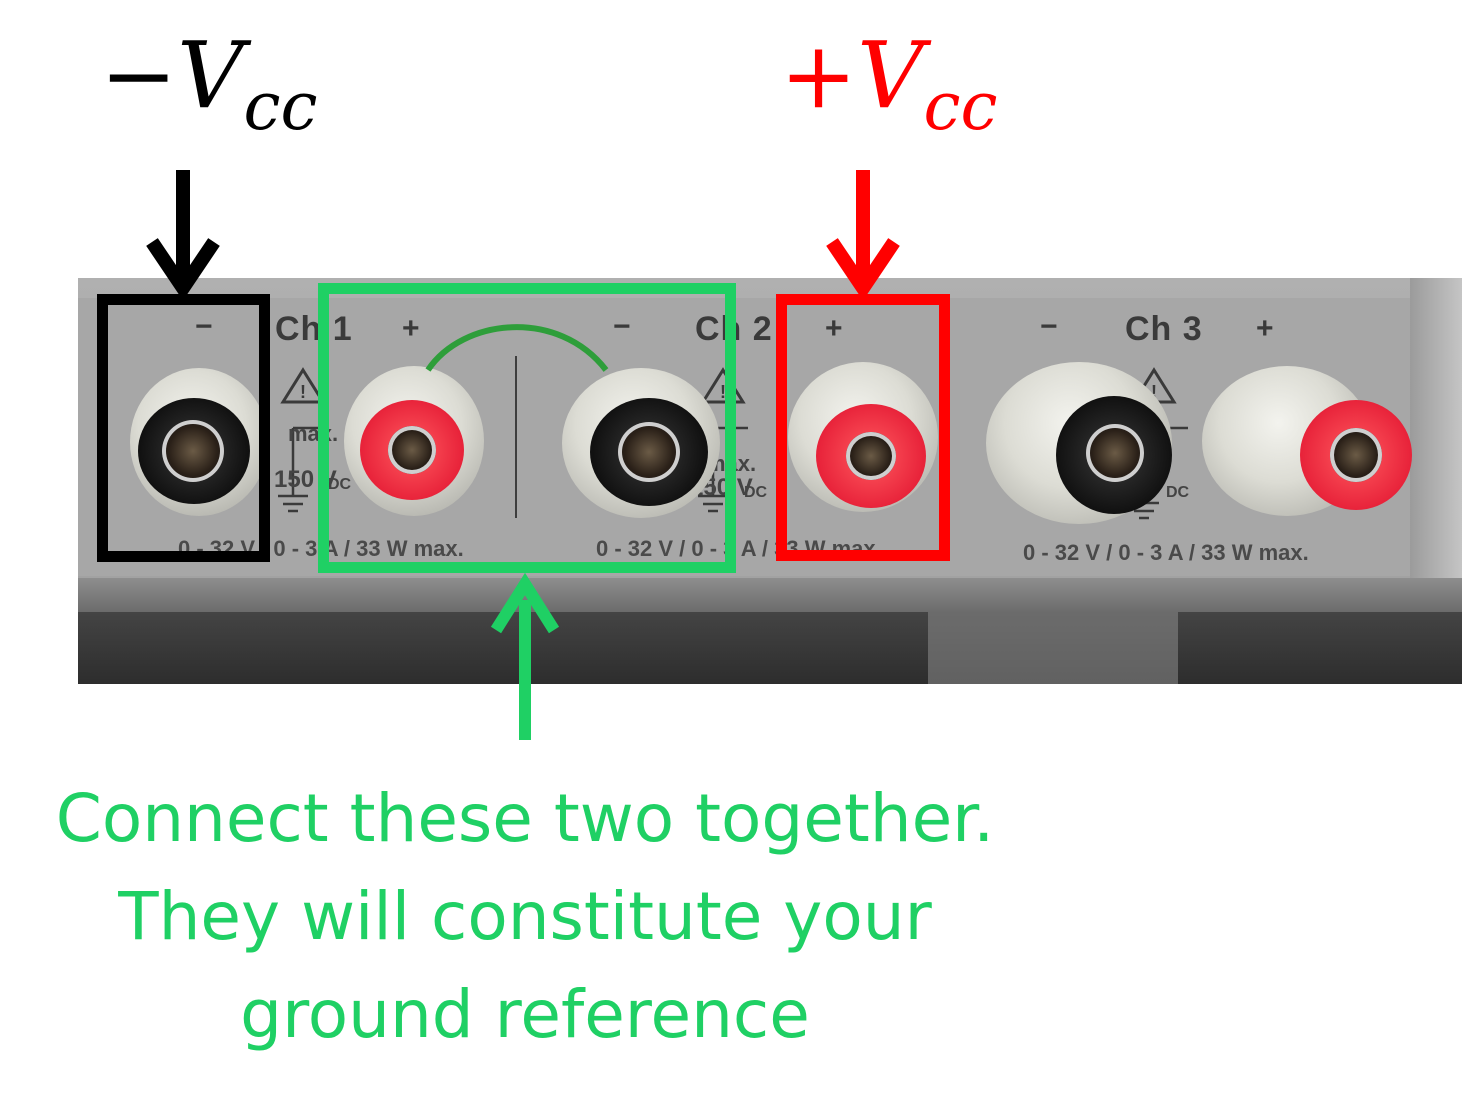 The image size is (1462, 1105). Describe the element at coordinates (770, 648) in the screenshot. I see `panel-base` at that location.